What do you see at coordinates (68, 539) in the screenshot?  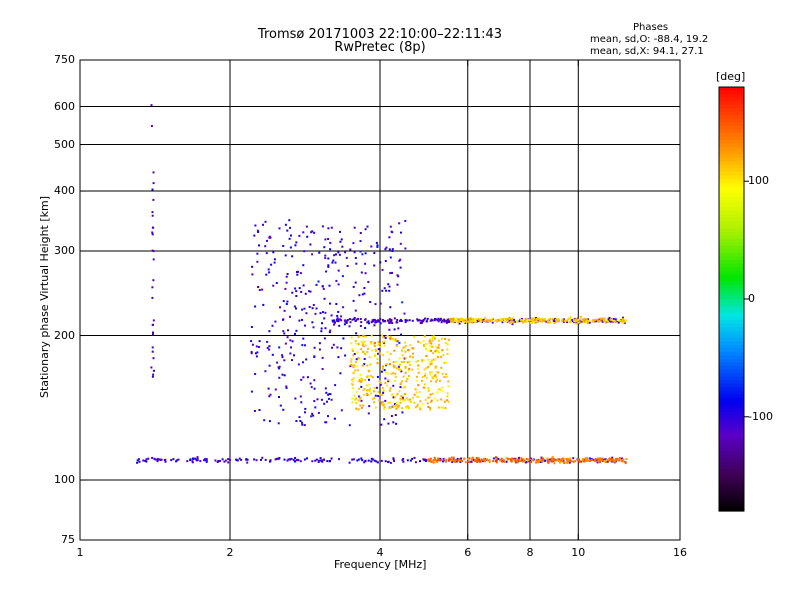 I see `y-tick-label: 75` at bounding box center [68, 539].